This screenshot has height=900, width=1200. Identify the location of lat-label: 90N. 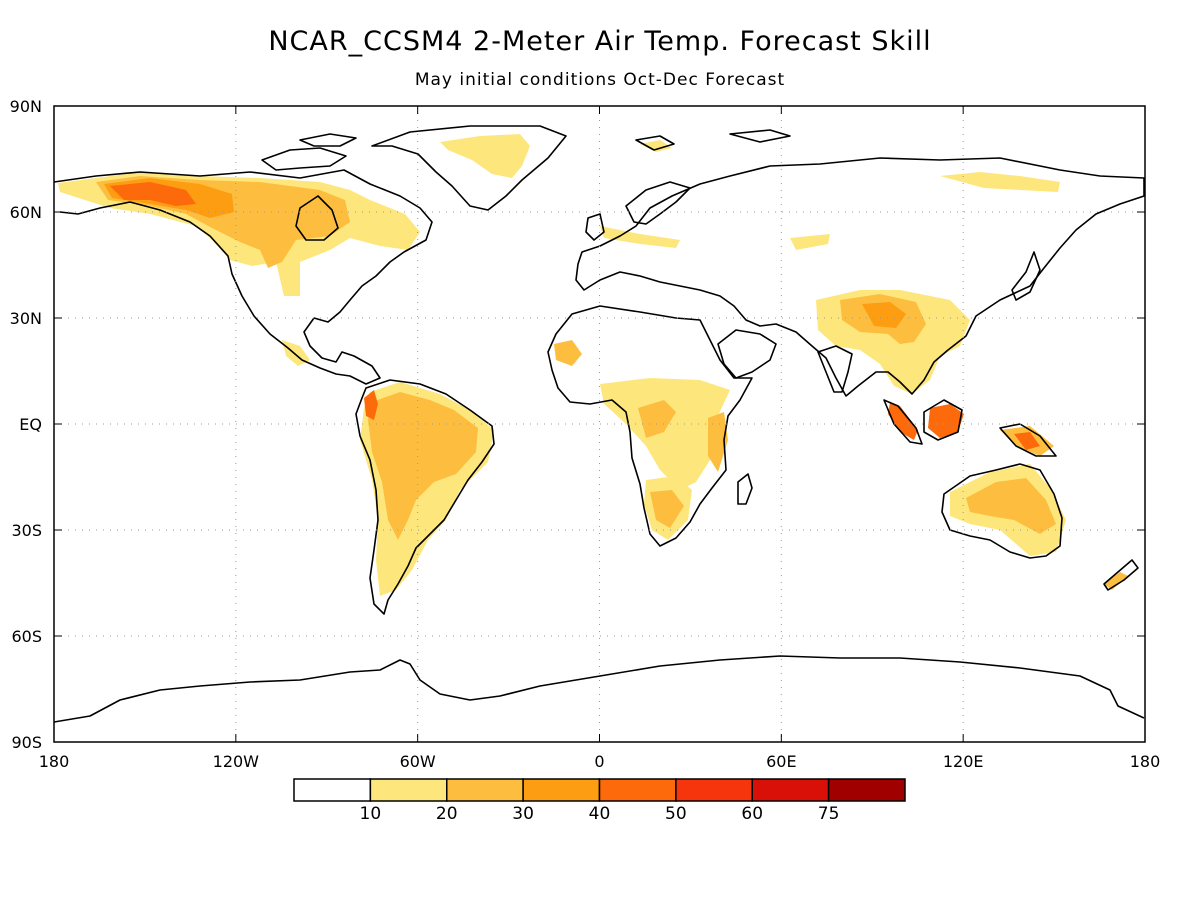
(26, 106).